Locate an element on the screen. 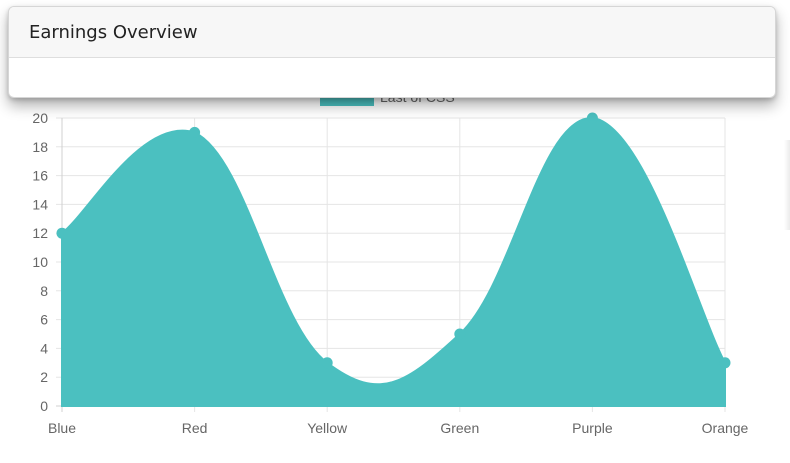 This screenshot has width=790, height=463. y-tick-label: 18 is located at coordinates (40, 147).